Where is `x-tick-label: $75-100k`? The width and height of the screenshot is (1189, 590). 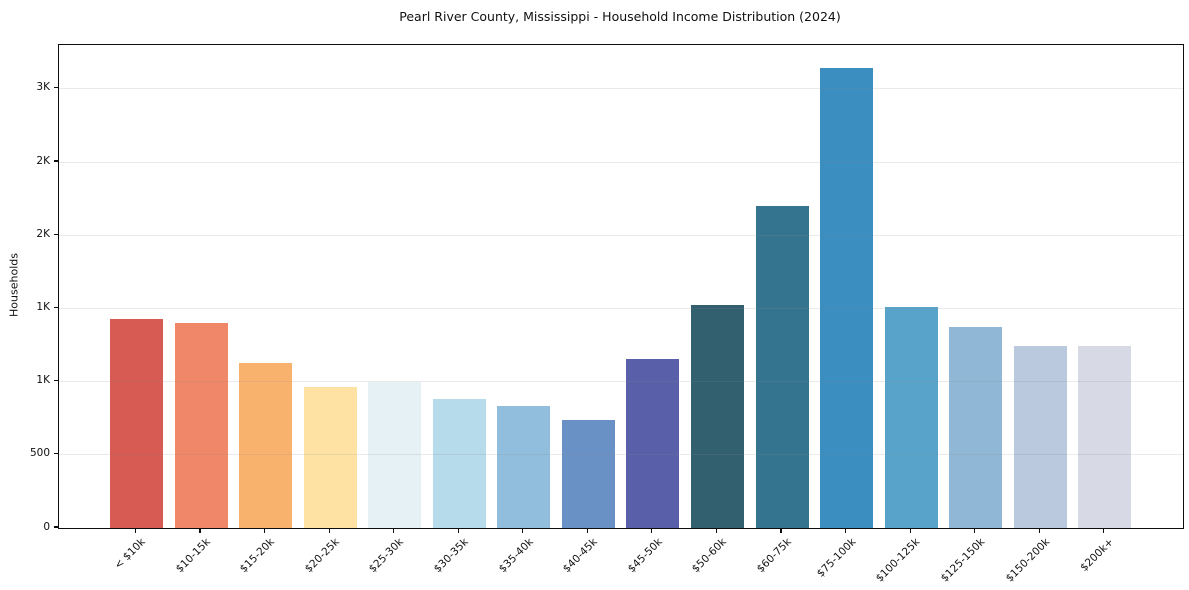
x-tick-label: $75-100k is located at coordinates (836, 558).